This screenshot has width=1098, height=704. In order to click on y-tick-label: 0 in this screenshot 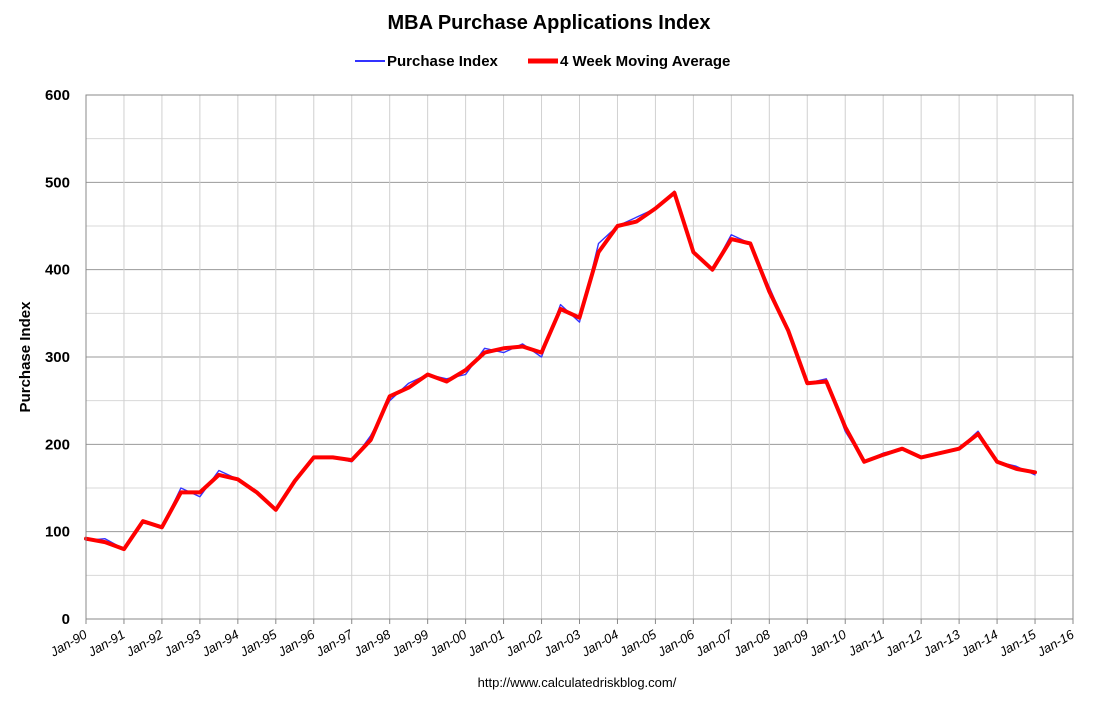, I will do `click(66, 619)`.